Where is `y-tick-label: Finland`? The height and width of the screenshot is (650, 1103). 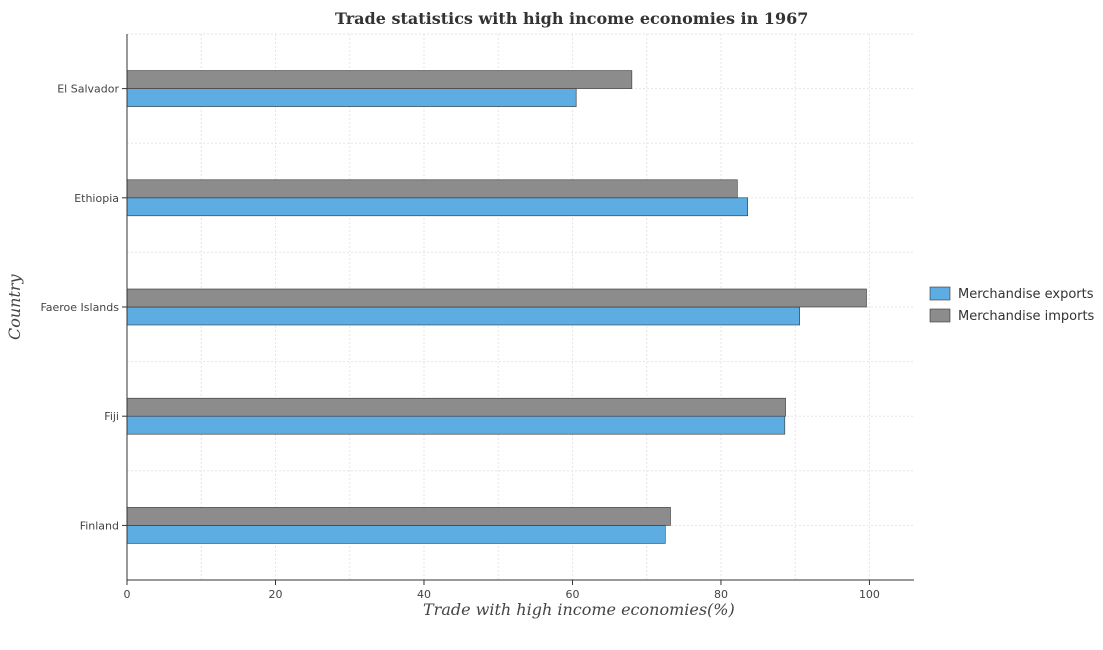 y-tick-label: Finland is located at coordinates (99, 525).